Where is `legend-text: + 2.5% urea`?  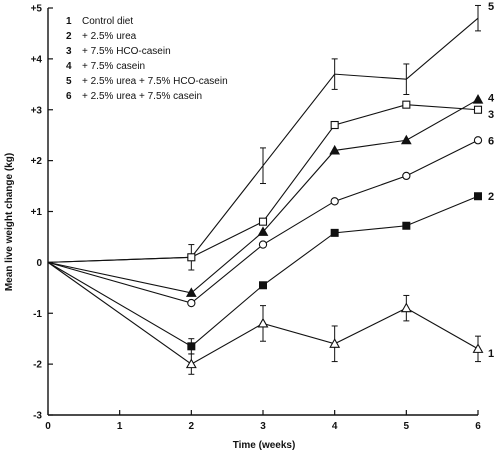 legend-text: + 2.5% urea is located at coordinates (109, 36).